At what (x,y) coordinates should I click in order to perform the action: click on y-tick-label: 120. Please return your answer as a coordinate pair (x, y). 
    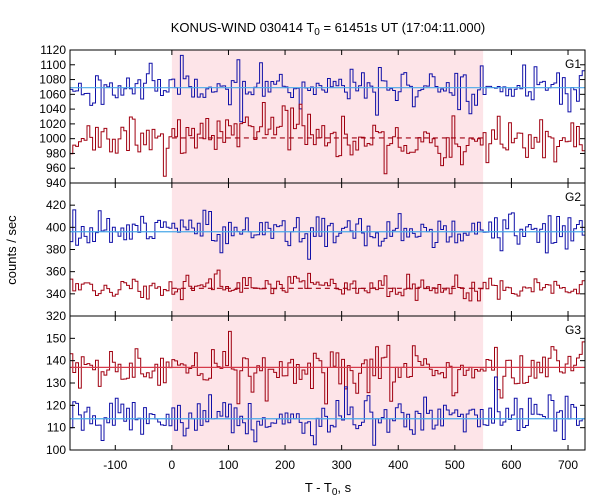
    Looking at the image, I should click on (56, 405).